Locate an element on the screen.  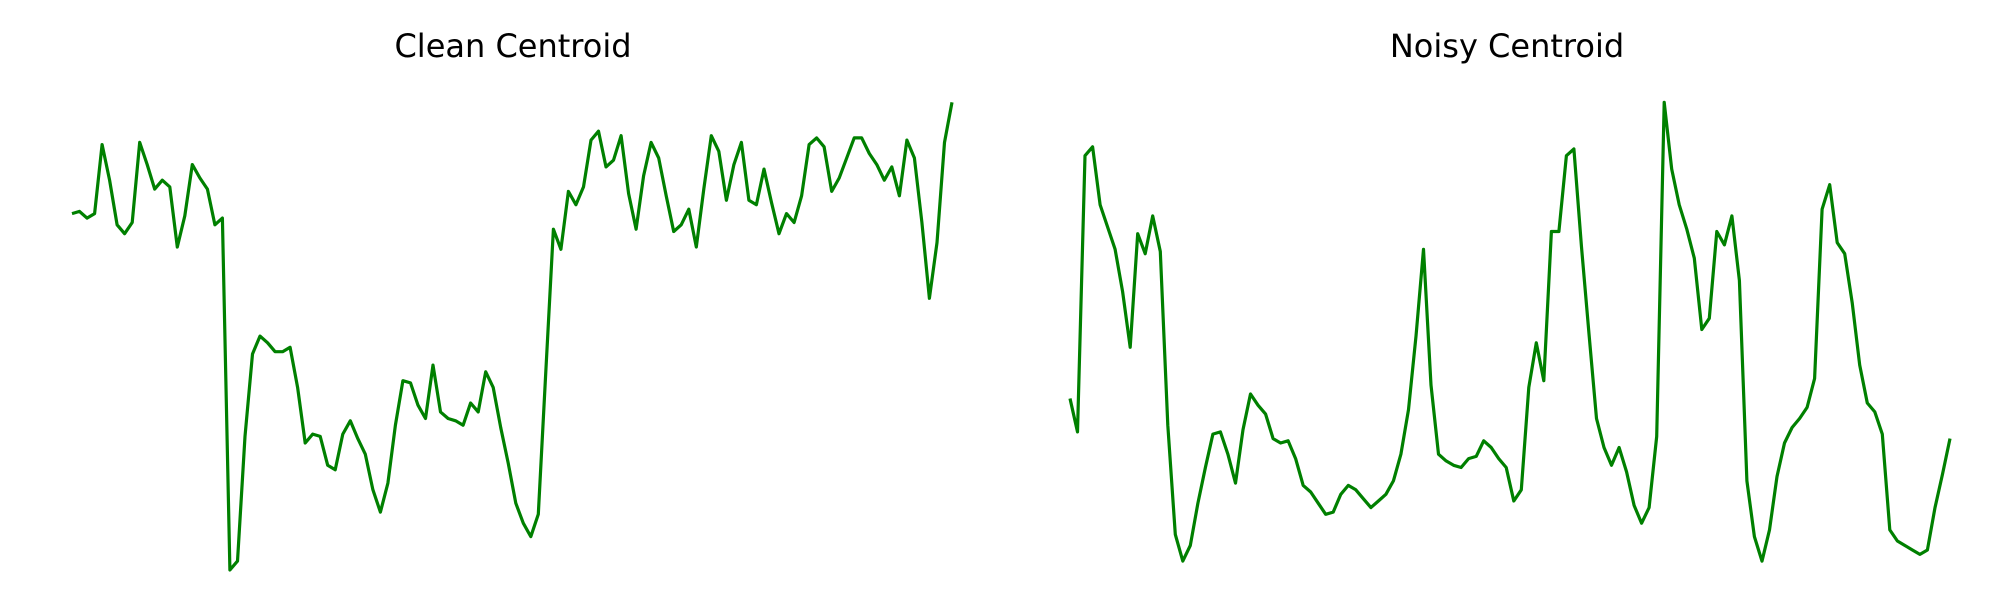
panel-title-clean: Clean Centroid is located at coordinates (512, 46).